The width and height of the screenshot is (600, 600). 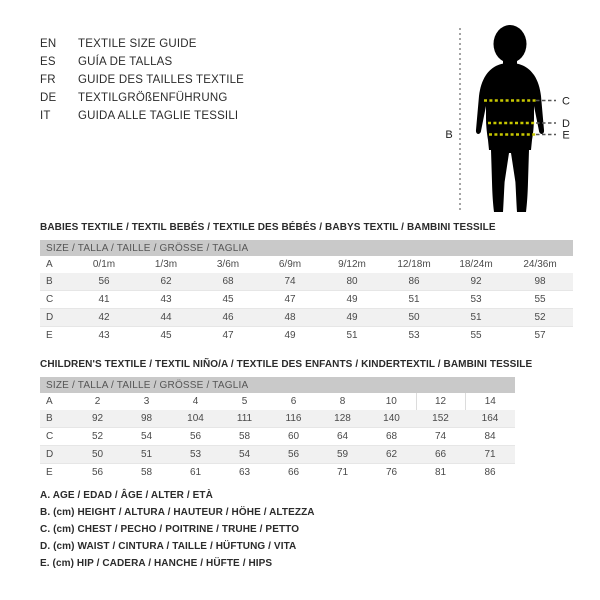 I want to click on table-cell: 12/18m, so click(x=414, y=264).